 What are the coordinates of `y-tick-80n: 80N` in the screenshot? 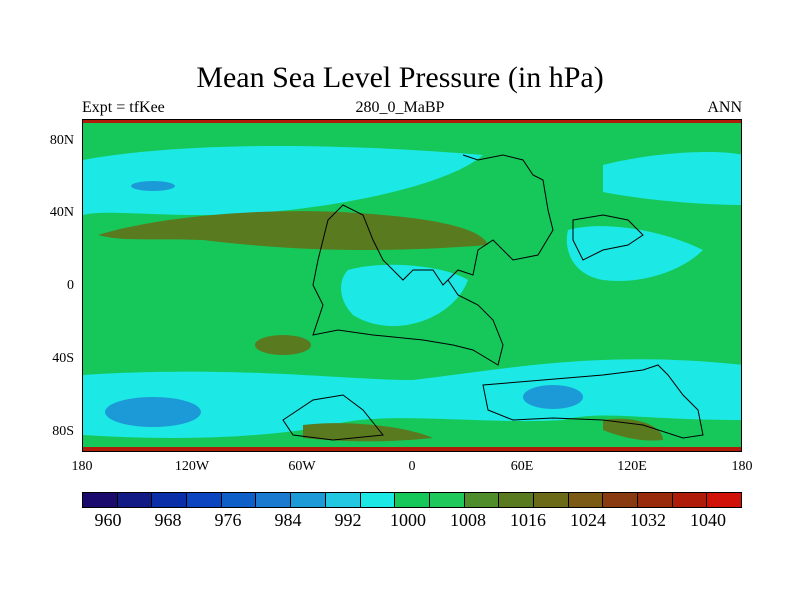 It's located at (61, 140).